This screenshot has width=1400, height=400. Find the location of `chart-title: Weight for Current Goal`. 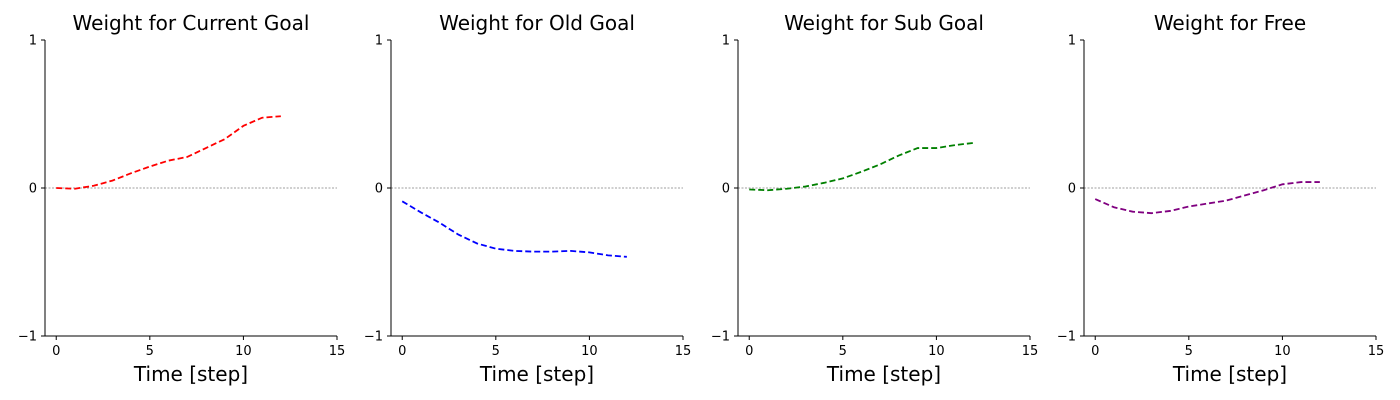

chart-title: Weight for Current Goal is located at coordinates (191, 23).